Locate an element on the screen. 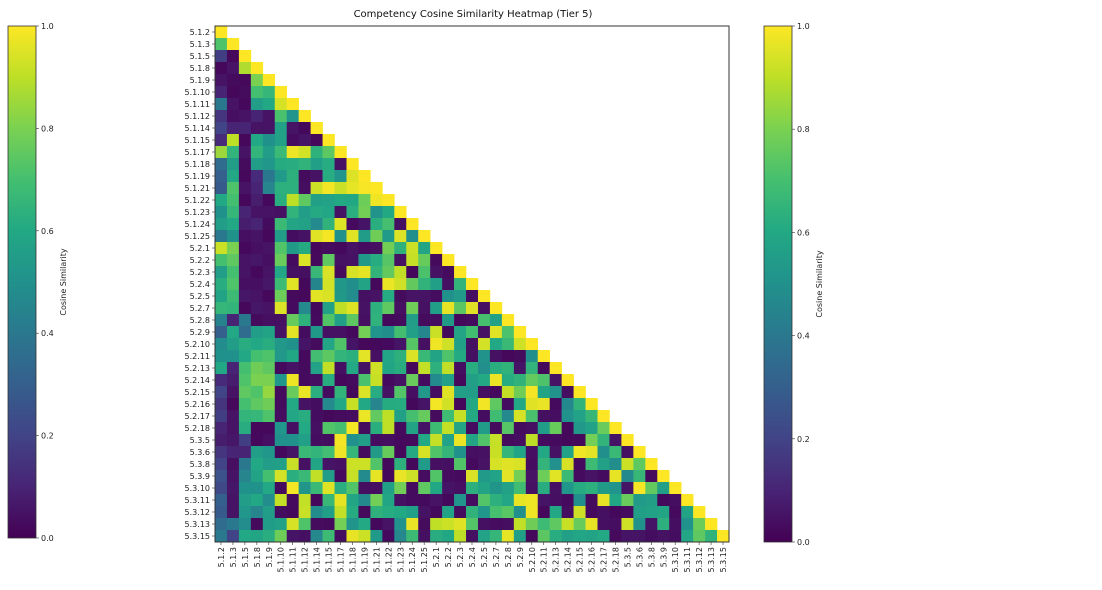  y-tick-label: 5.2.11 is located at coordinates (197, 356).